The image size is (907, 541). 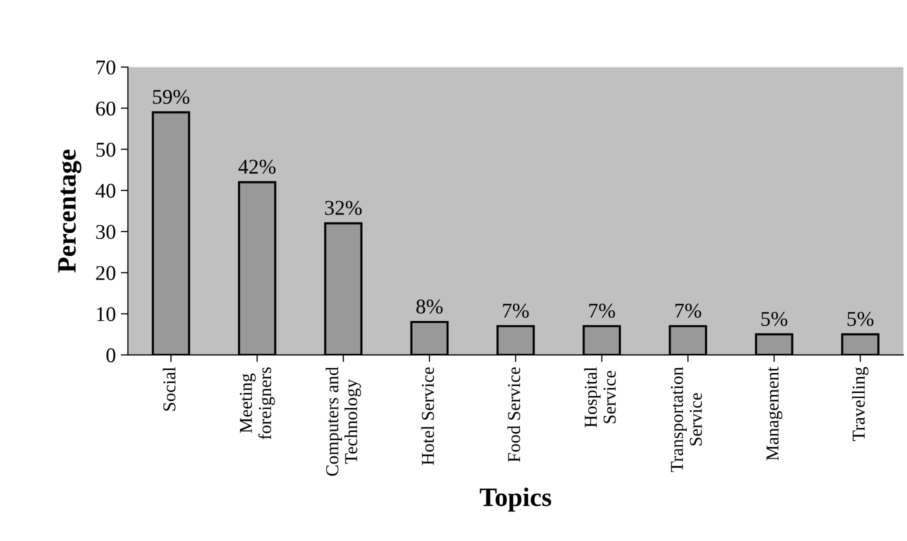 I want to click on x-tick-label: Hotel Service, so click(x=427, y=416).